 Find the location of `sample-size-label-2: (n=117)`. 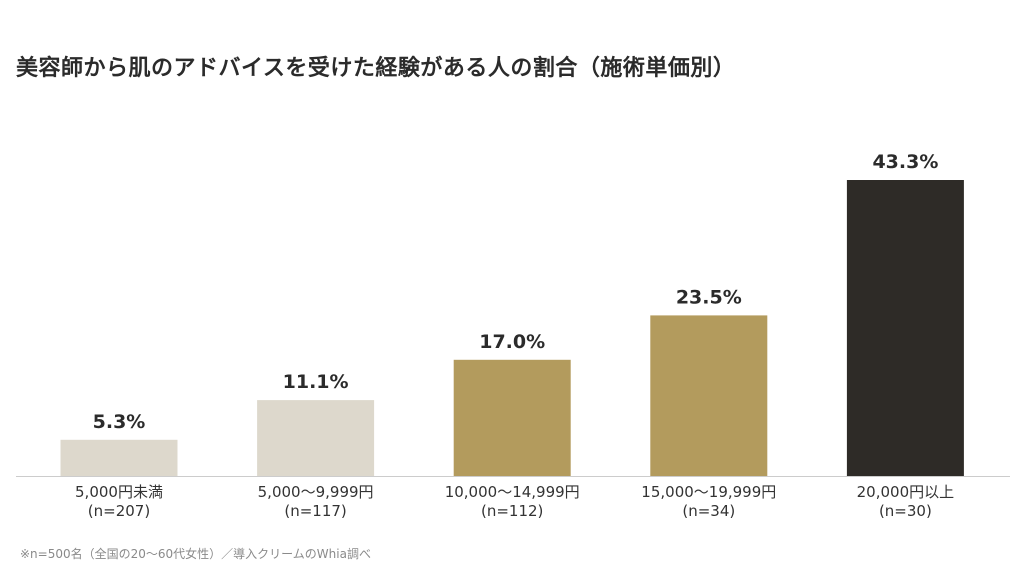

sample-size-label-2: (n=117) is located at coordinates (315, 511).